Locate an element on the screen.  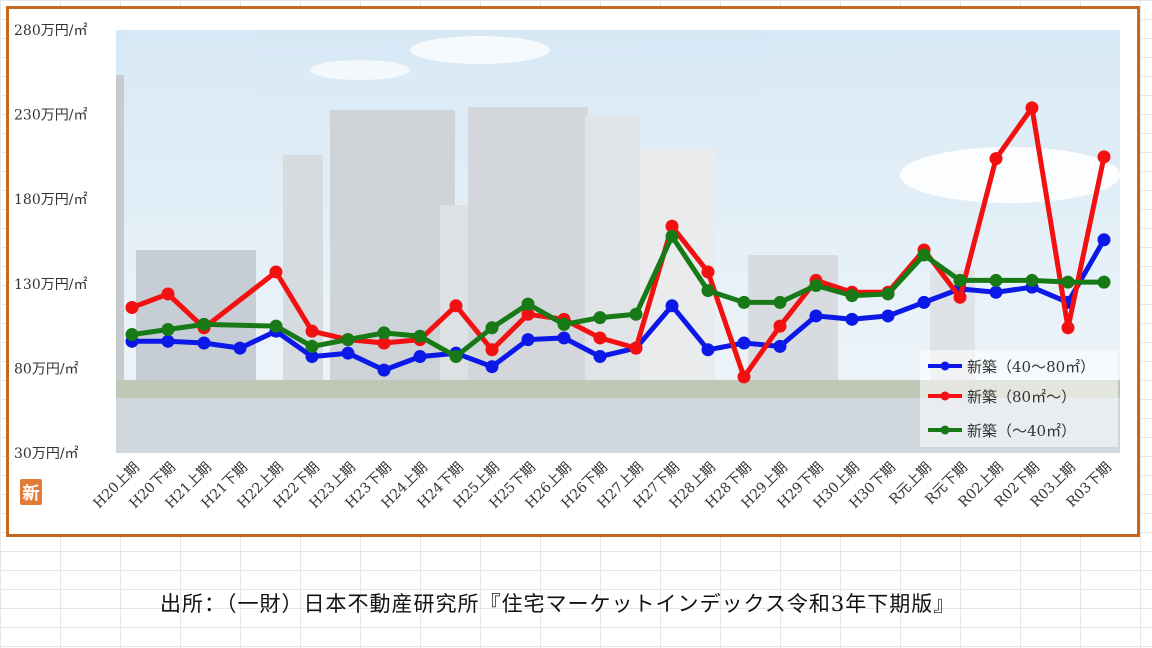
legend-item-3: 新築（～40㎡） is located at coordinates (1002, 431).